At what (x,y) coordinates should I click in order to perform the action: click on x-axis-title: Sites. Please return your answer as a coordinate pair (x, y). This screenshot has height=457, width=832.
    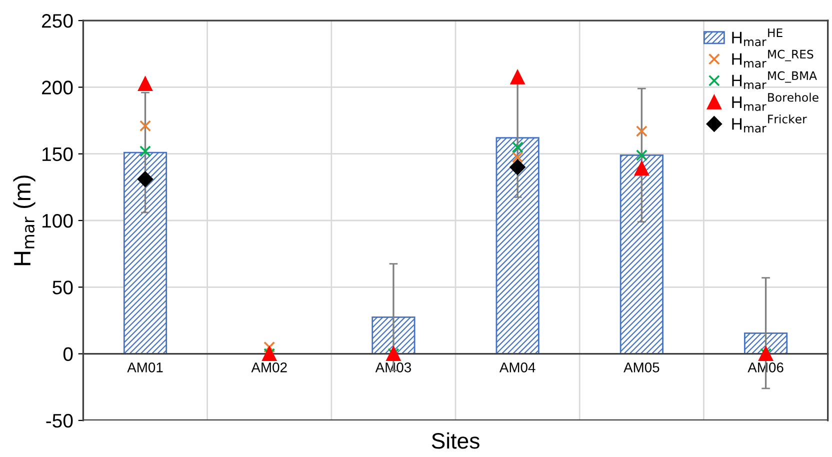
    Looking at the image, I should click on (456, 440).